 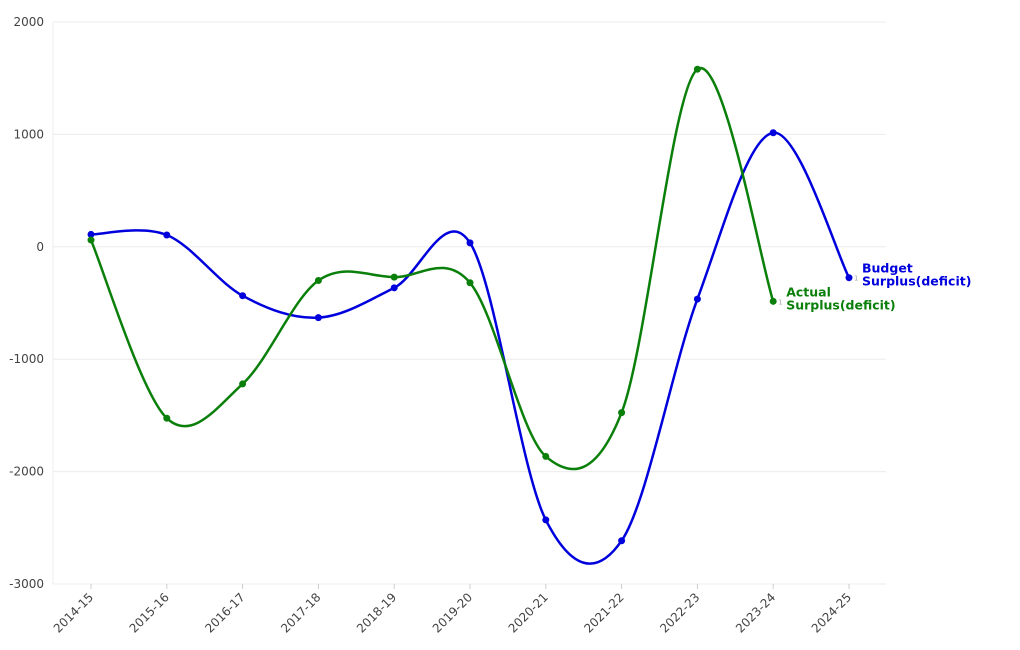 I want to click on x-tick-label: 2017-18, so click(x=300, y=612).